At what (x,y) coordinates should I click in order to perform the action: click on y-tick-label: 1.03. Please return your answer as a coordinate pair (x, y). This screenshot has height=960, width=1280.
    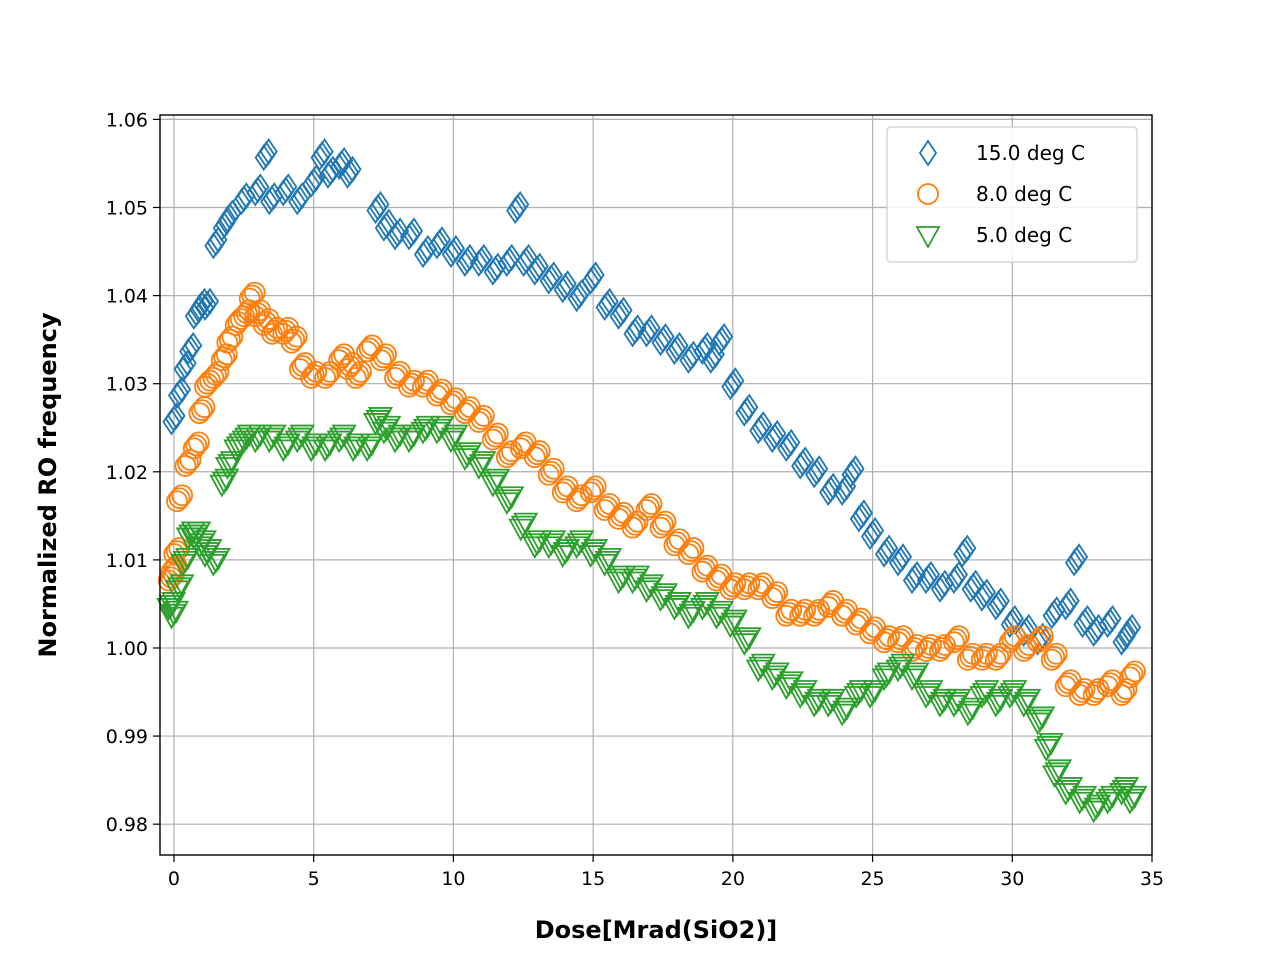
    Looking at the image, I should click on (127, 385).